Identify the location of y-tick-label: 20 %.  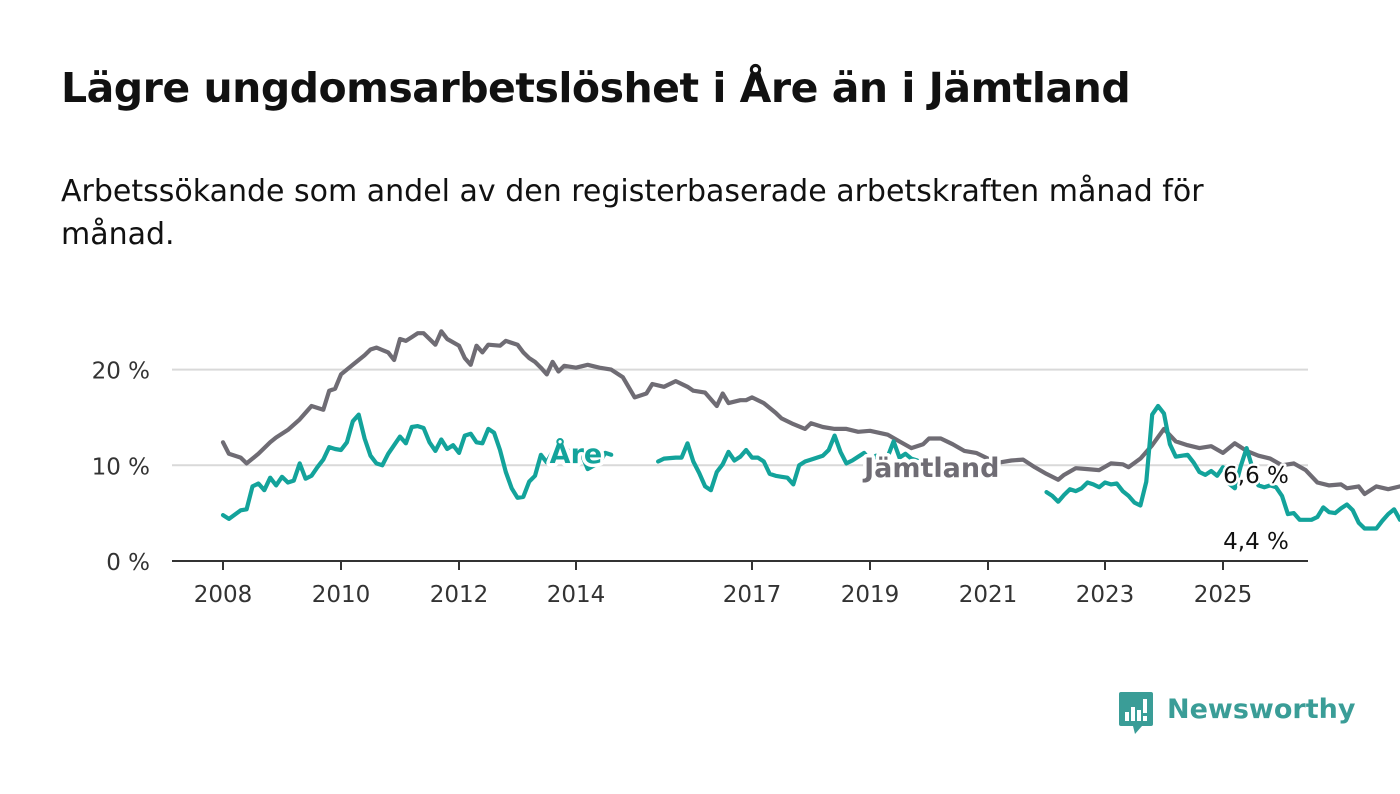
(121, 372).